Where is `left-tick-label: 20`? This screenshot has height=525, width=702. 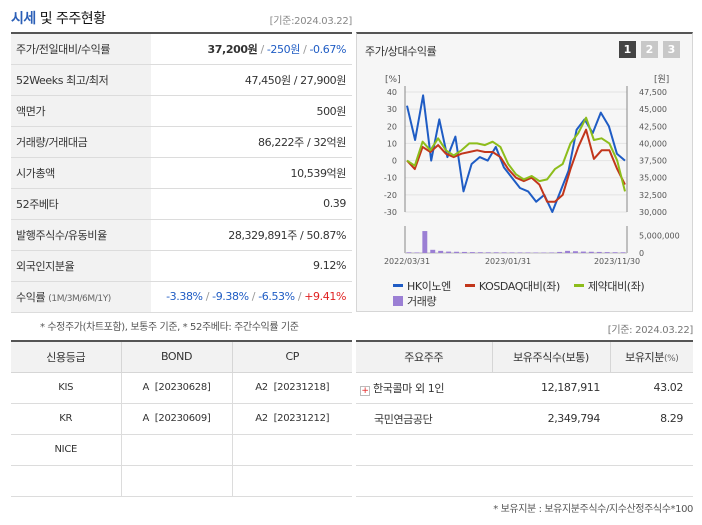
left-tick-label: 20 is located at coordinates (392, 126).